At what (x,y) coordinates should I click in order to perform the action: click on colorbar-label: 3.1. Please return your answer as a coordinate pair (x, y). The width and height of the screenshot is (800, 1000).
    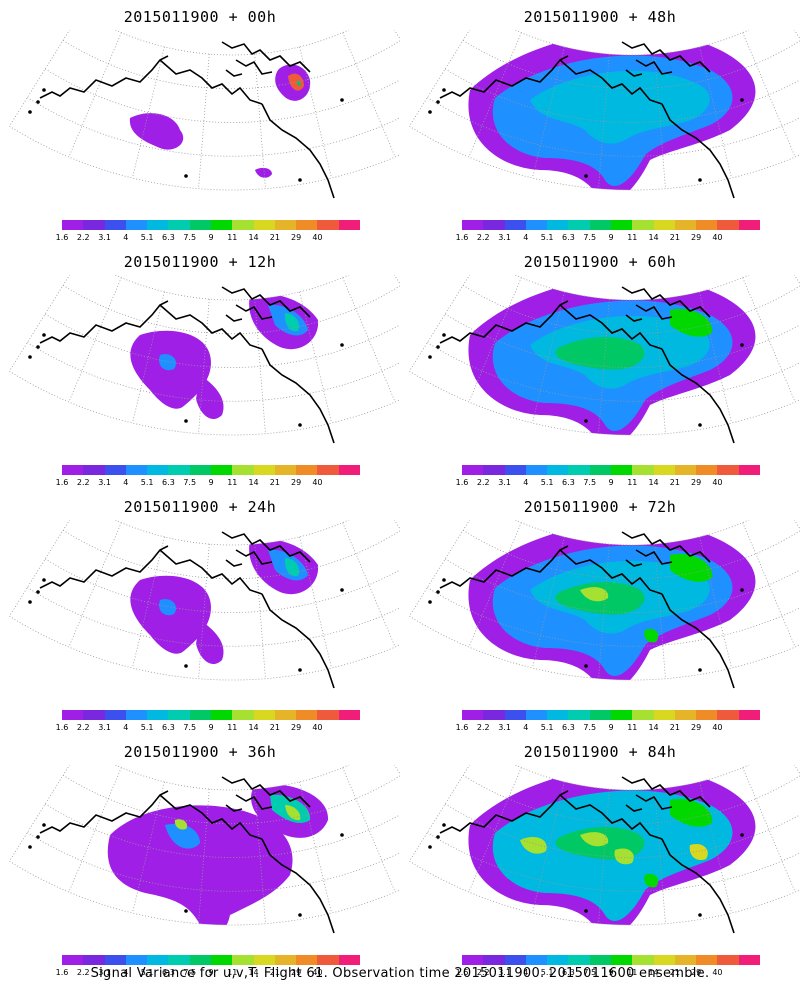
    Looking at the image, I should click on (504, 727).